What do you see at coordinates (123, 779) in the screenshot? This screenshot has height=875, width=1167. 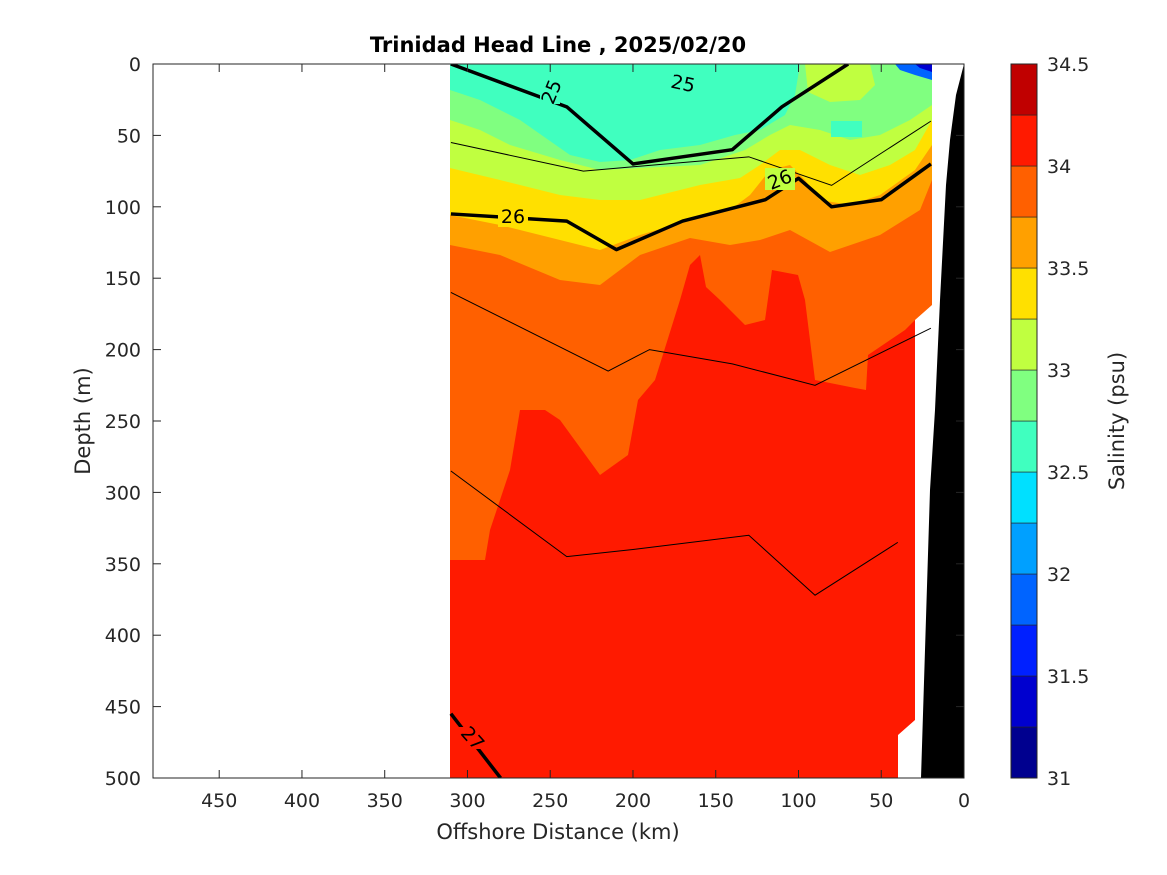 I see `y-tick-label: 500` at bounding box center [123, 779].